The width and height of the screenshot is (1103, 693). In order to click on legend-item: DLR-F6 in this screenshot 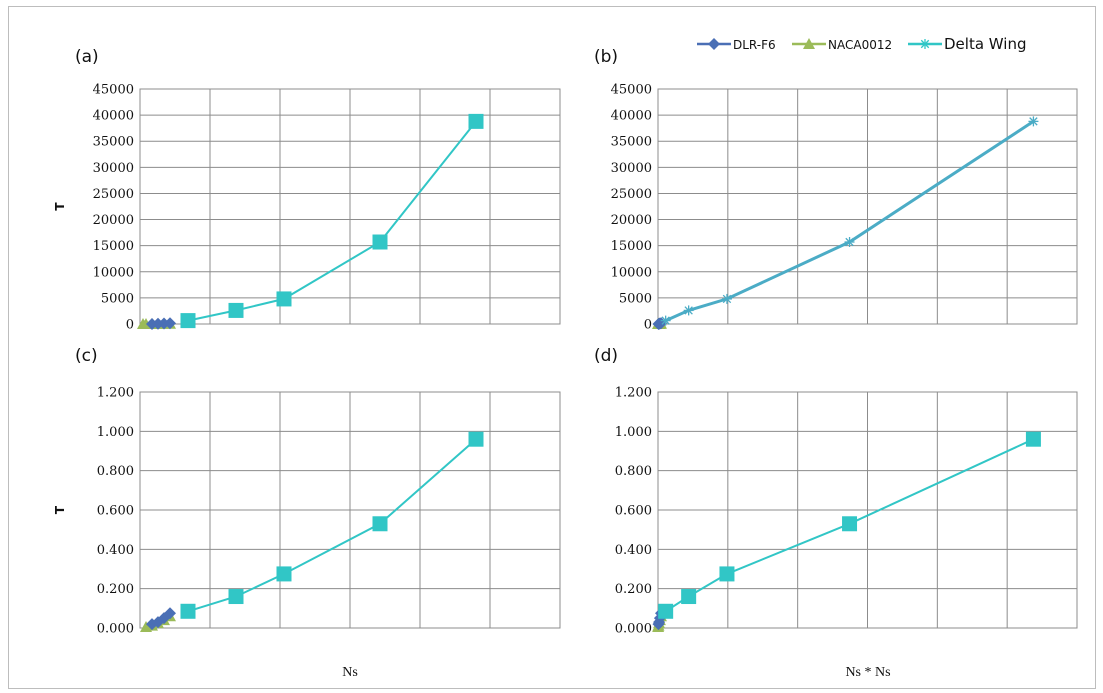, I will do `click(736, 45)`.